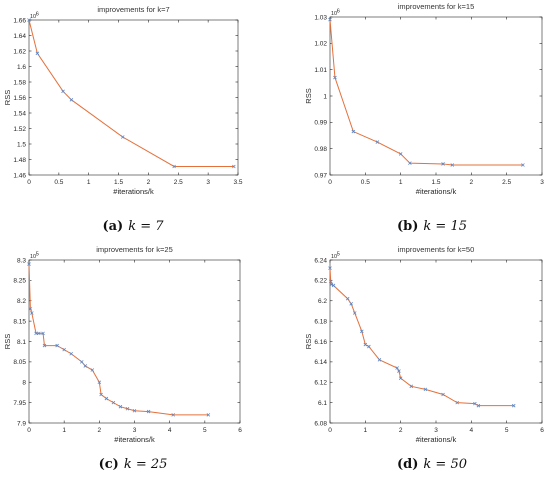  I want to click on y-tick-label: 8.2, so click(21, 301).